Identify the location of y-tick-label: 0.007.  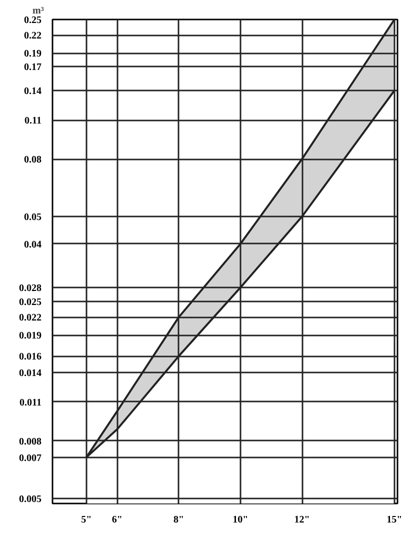
(30, 458).